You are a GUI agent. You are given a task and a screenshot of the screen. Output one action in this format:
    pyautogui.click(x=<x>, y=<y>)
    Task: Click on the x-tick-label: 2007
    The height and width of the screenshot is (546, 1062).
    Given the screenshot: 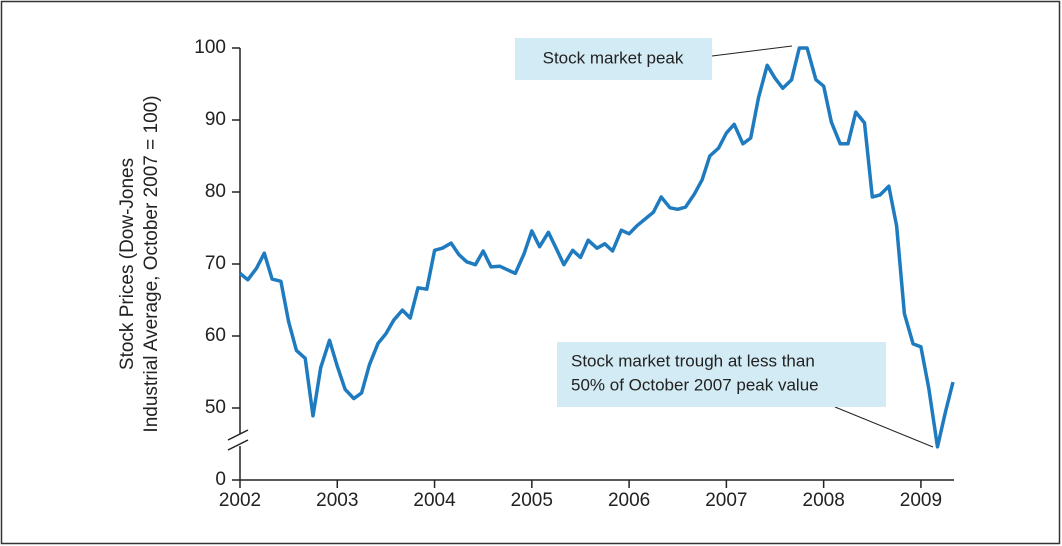 What is the action you would take?
    pyautogui.click(x=726, y=500)
    